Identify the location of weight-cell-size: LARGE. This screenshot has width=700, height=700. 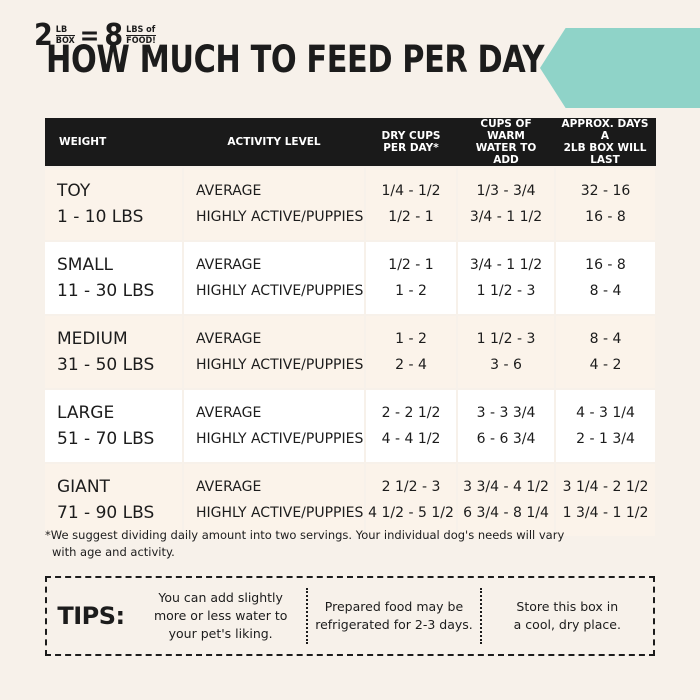
(86, 413).